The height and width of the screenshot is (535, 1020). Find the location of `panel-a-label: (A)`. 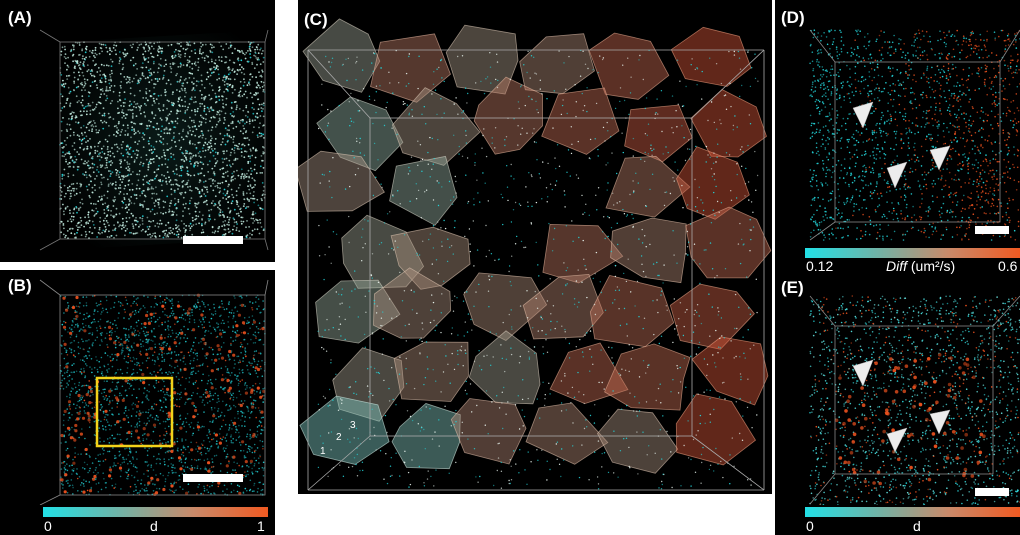

panel-a-label: (A) is located at coordinates (20, 17).